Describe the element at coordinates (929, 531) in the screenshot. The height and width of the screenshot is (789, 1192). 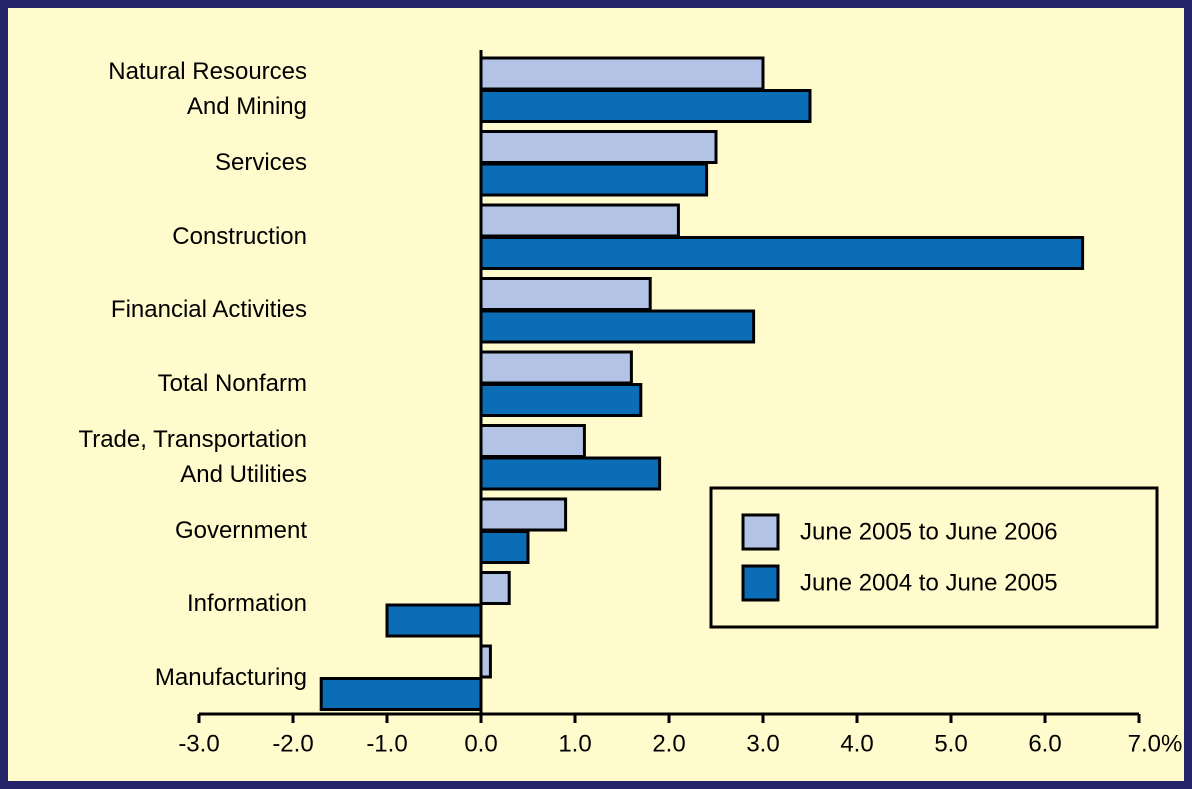
I see `legend-label: June 2005 to June 2006` at that location.